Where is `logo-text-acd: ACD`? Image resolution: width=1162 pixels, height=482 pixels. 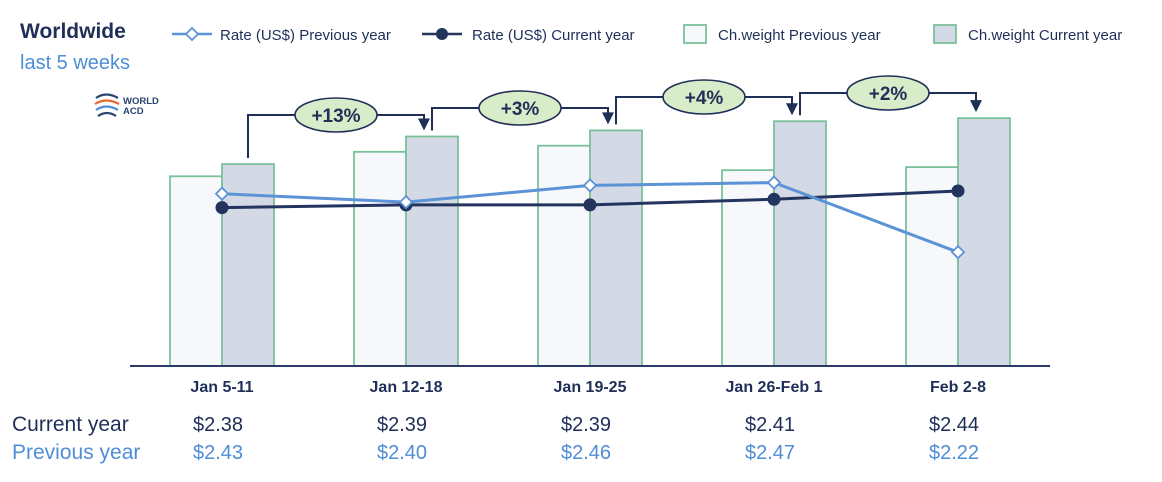 logo-text-acd: ACD is located at coordinates (133, 111).